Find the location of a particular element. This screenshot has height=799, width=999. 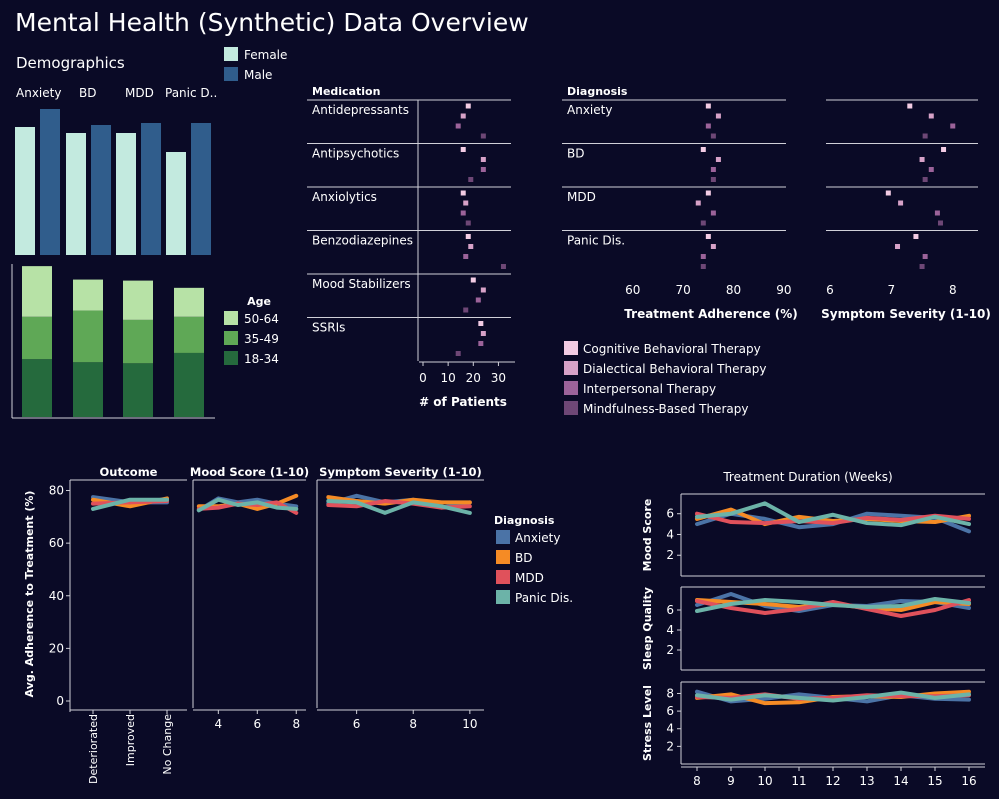

age-legend-label: 35-49 is located at coordinates (261, 339).